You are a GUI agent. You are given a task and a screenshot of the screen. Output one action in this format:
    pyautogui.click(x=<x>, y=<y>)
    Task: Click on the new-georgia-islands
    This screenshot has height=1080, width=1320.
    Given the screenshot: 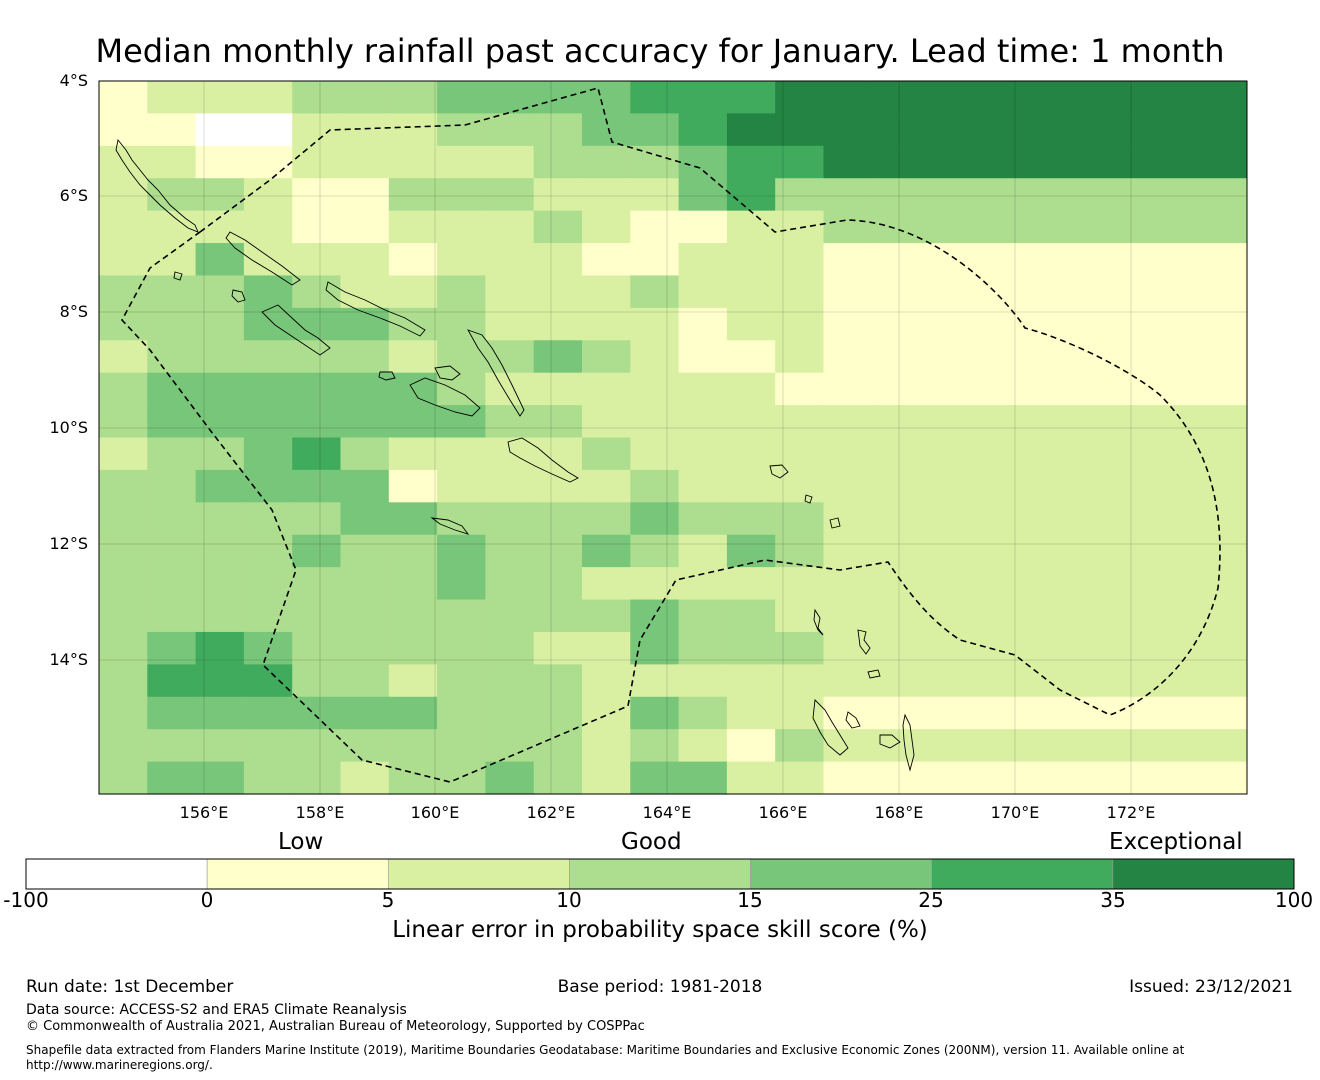 What is the action you would take?
    pyautogui.click(x=296, y=330)
    